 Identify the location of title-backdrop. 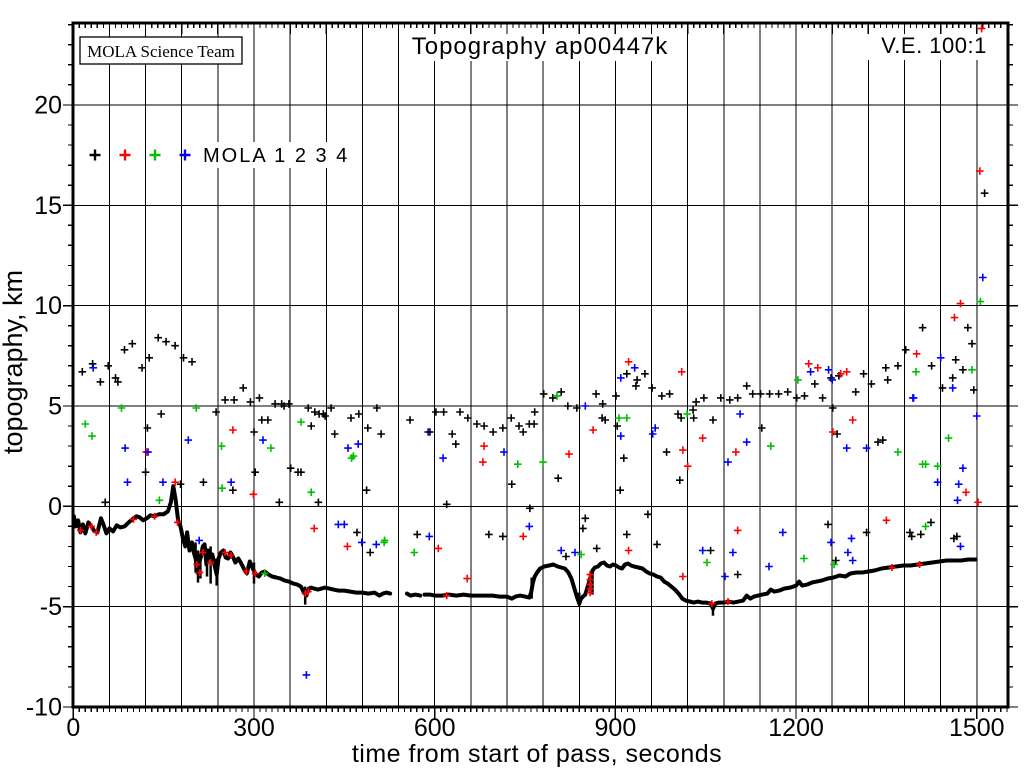
(540, 45).